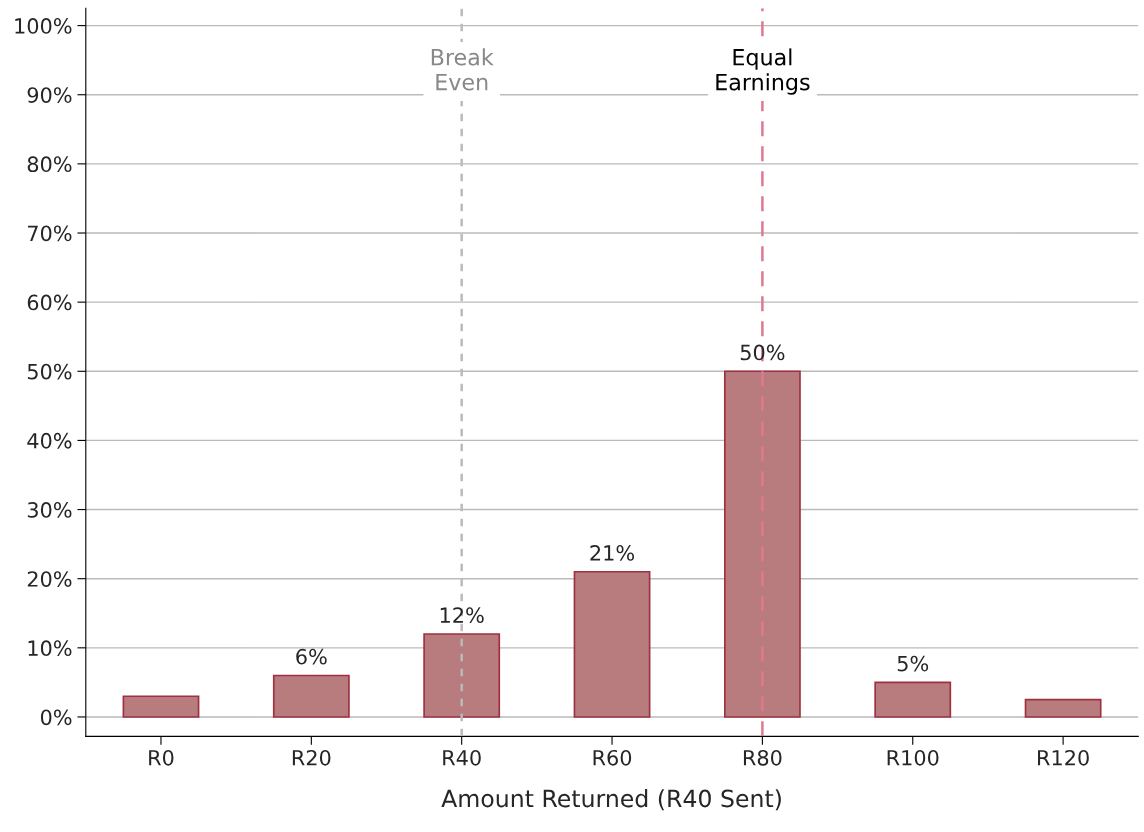 Image resolution: width=1144 pixels, height=832 pixels. What do you see at coordinates (762, 757) in the screenshot?
I see `x-tick-label: R80` at bounding box center [762, 757].